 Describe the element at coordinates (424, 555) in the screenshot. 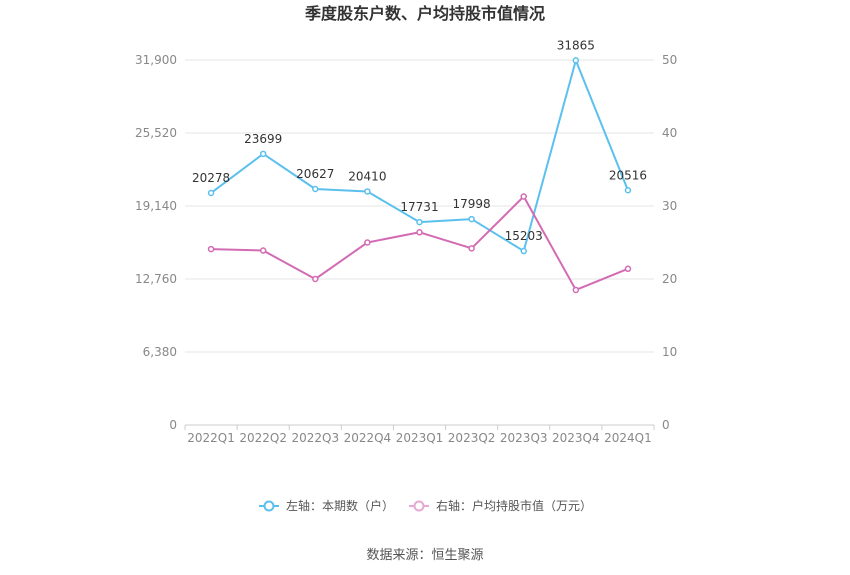

I see `data-source: 数据来源：恒生聚源` at that location.